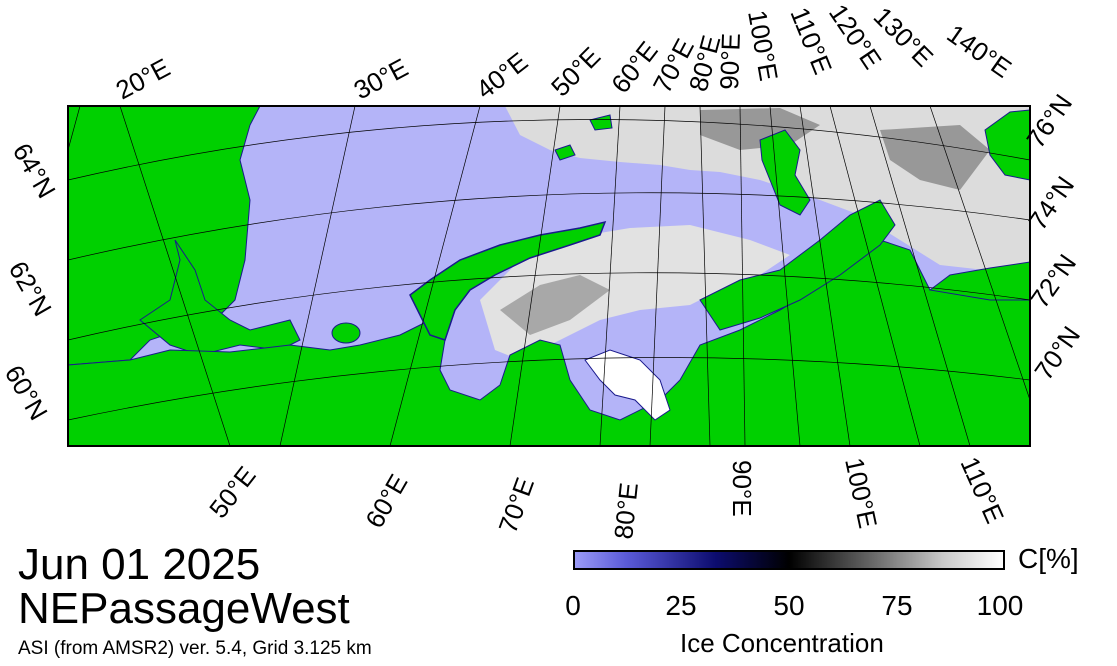 This screenshot has height=666, width=1117. I want to click on bottom-longitude-labels: 50°E 60°E 70°E 80°E 90°E 100°E 110°E, so click(606, 496).